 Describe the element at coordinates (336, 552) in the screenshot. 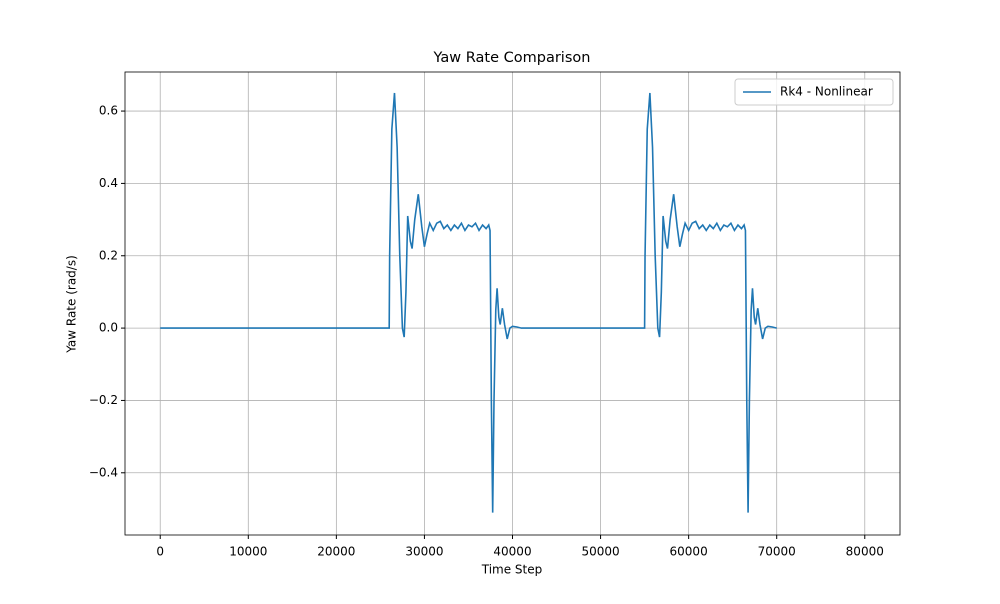

I see `x-tick-label: 20000` at that location.